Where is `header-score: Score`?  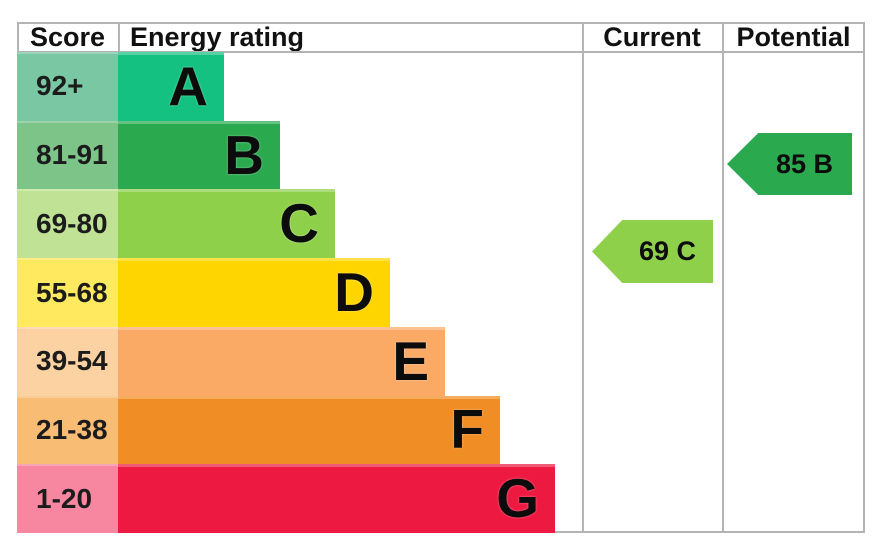 header-score: Score is located at coordinates (67, 36).